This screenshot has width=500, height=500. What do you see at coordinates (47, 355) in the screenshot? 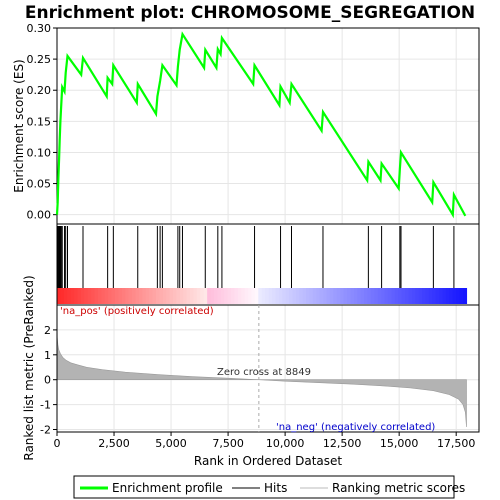
I see `bottom-y-tick-label: 1` at bounding box center [47, 355].